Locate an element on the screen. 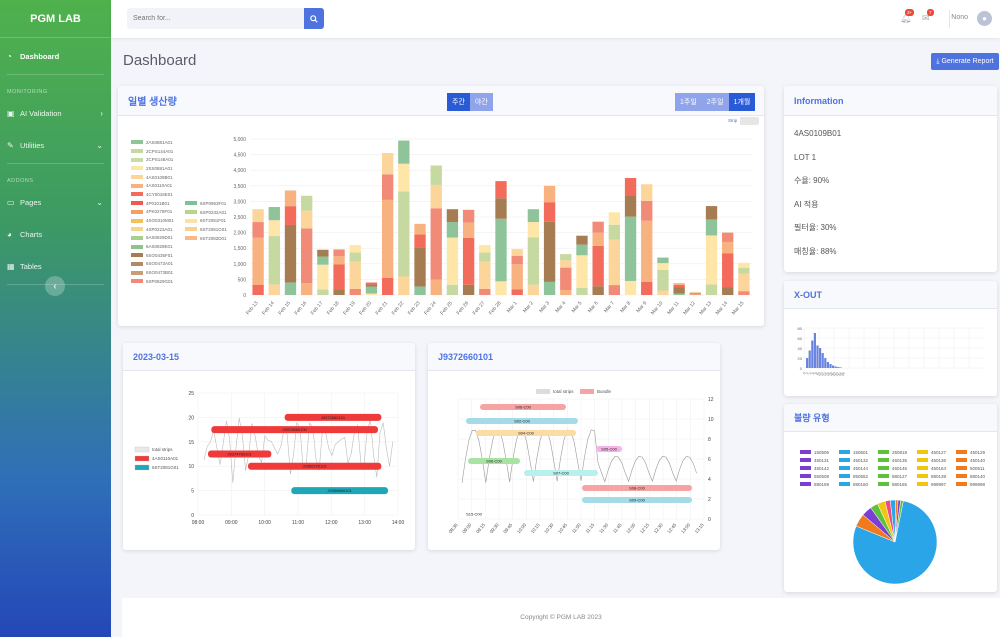  legend-item: 450144 is located at coordinates (858, 468).